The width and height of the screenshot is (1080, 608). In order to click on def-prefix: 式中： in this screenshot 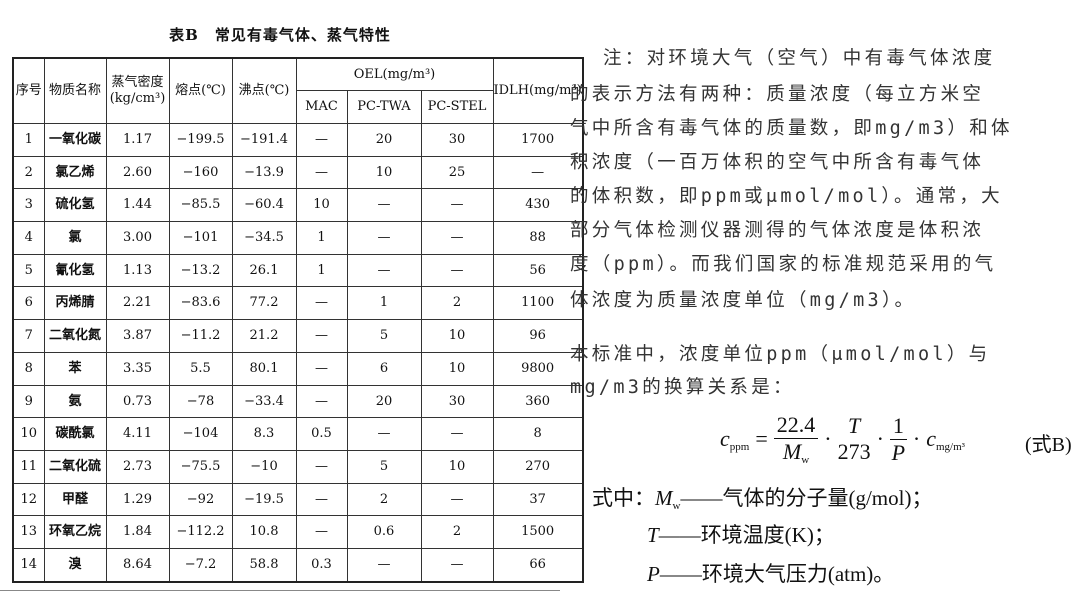, I will do `click(623, 498)`.